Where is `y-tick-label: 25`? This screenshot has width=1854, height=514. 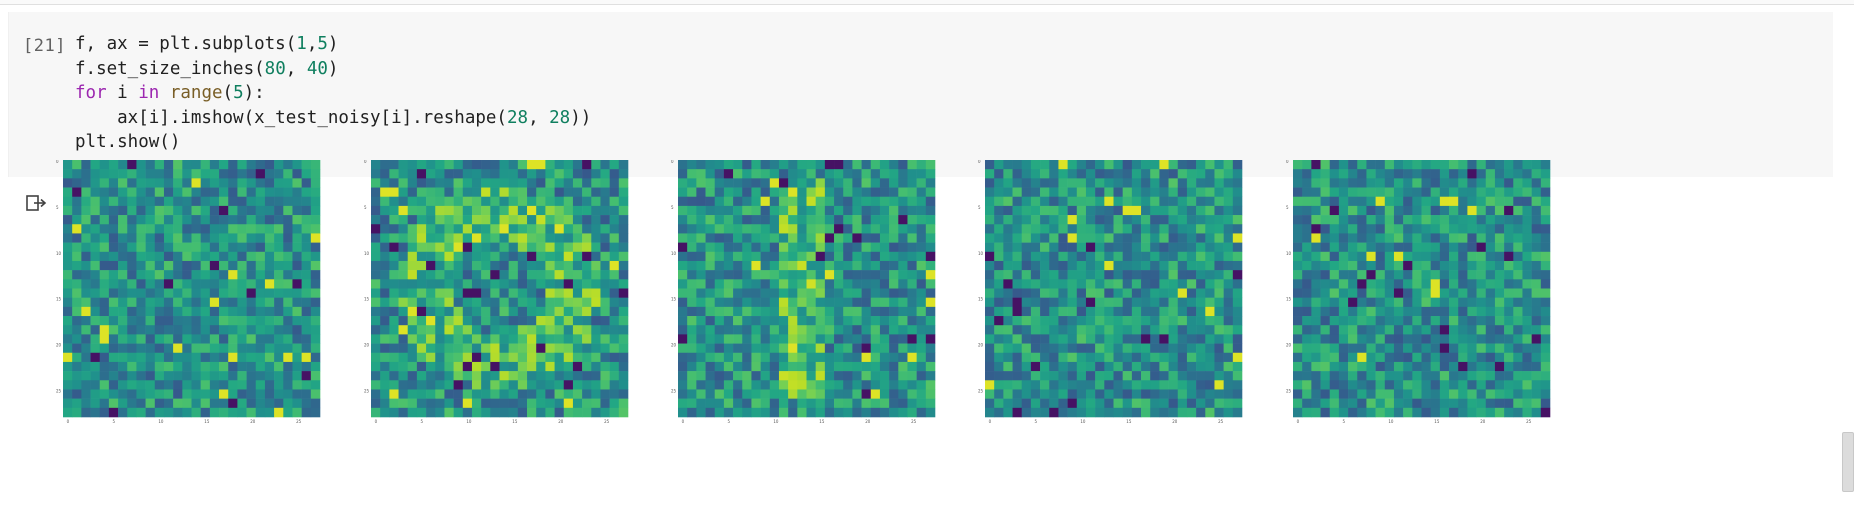 y-tick-label: 25 is located at coordinates (981, 391).